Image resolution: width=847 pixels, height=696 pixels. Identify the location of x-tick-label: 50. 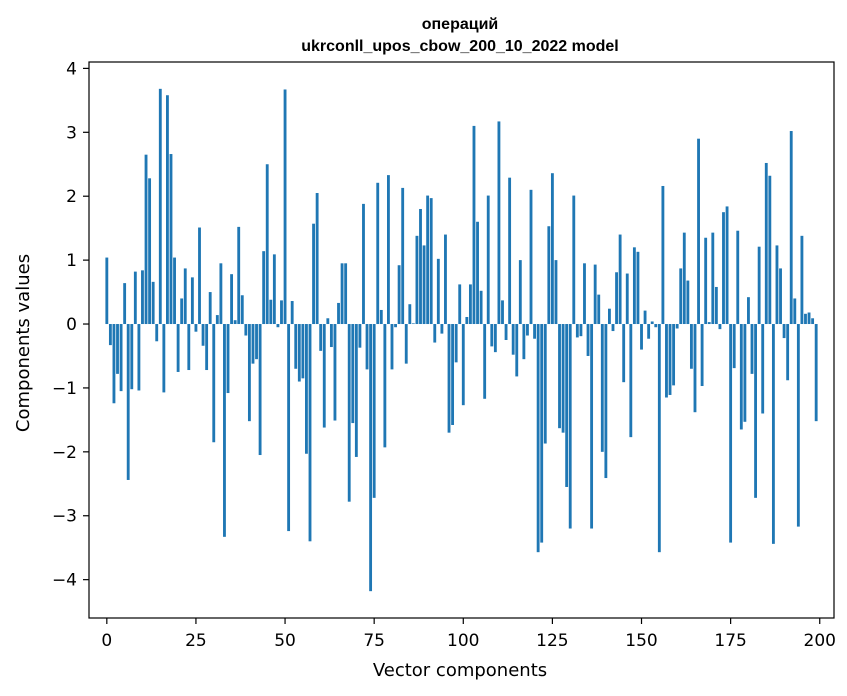
(285, 641).